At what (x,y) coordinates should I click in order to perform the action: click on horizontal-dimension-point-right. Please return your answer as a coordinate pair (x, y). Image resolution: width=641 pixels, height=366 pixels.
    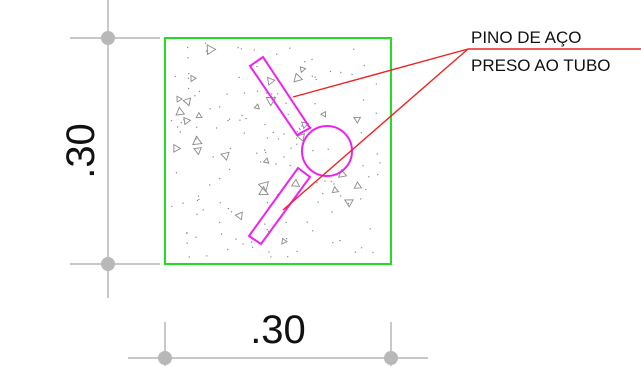
    Looking at the image, I should click on (391, 358).